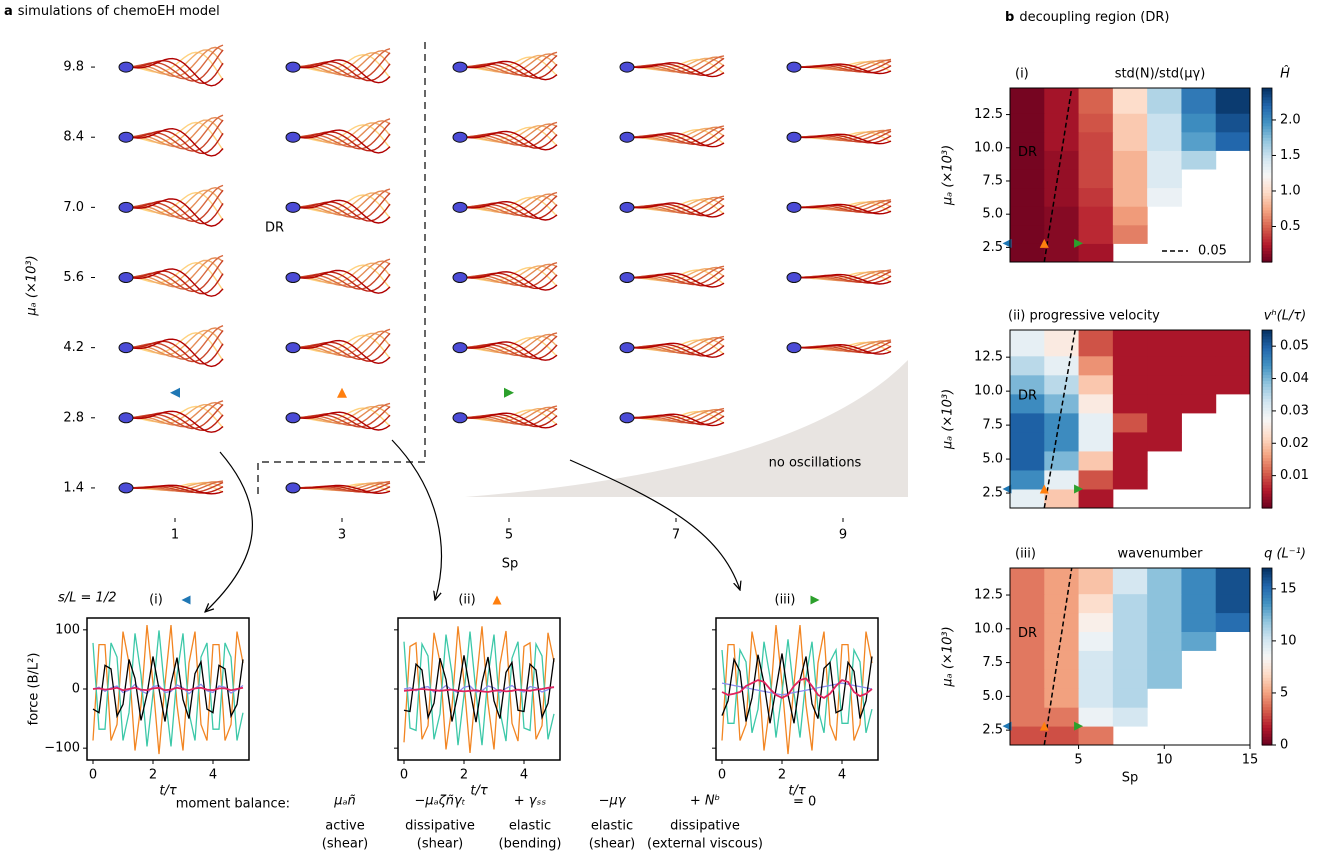 This screenshot has width=1333, height=865. Describe the element at coordinates (1294, 410) in the screenshot. I see `colorbar-tick-label: 0.03` at that location.